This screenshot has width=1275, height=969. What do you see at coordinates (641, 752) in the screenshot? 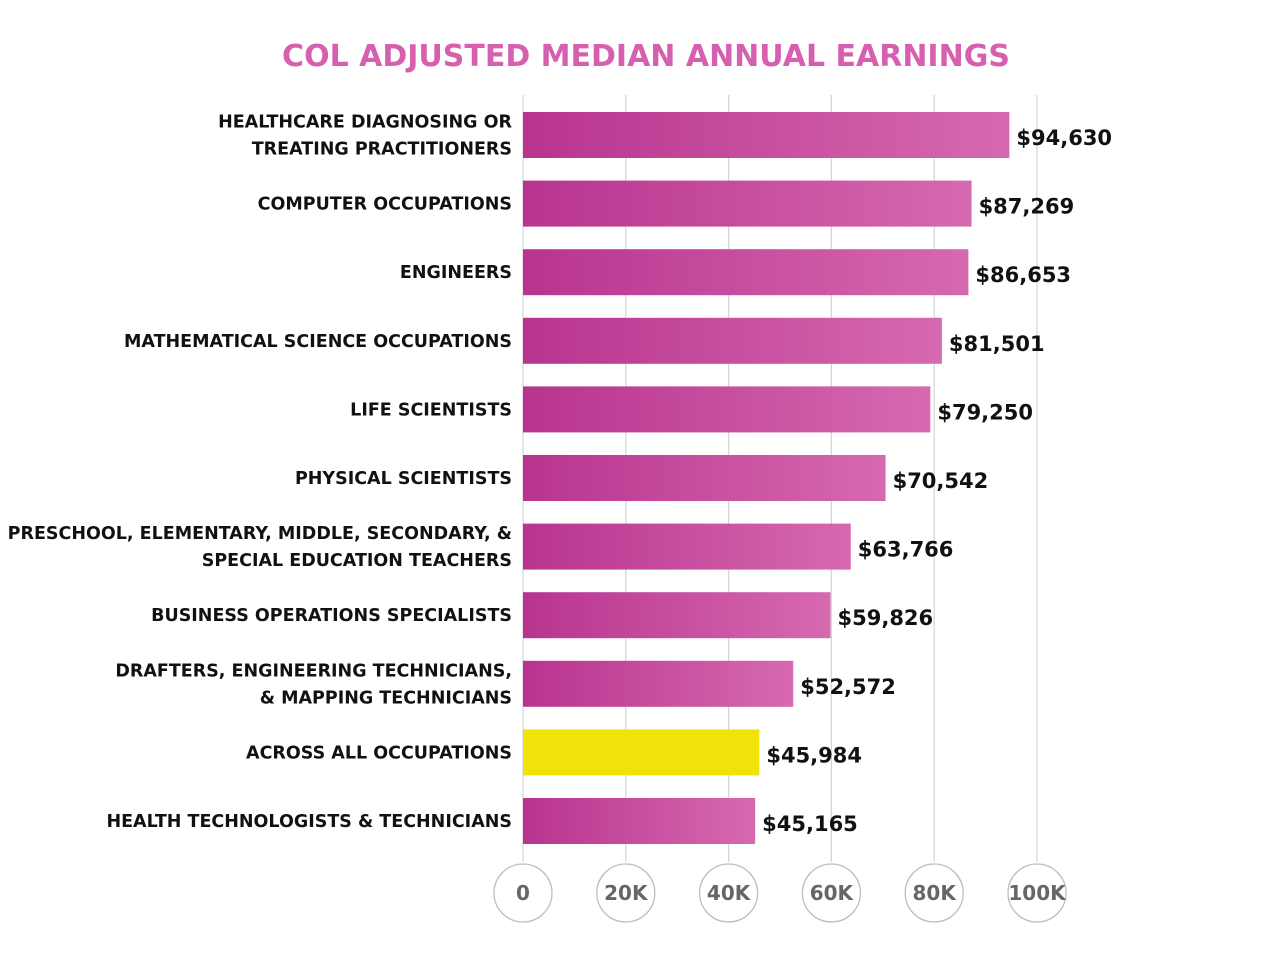
I see `bar-highlight` at bounding box center [641, 752].